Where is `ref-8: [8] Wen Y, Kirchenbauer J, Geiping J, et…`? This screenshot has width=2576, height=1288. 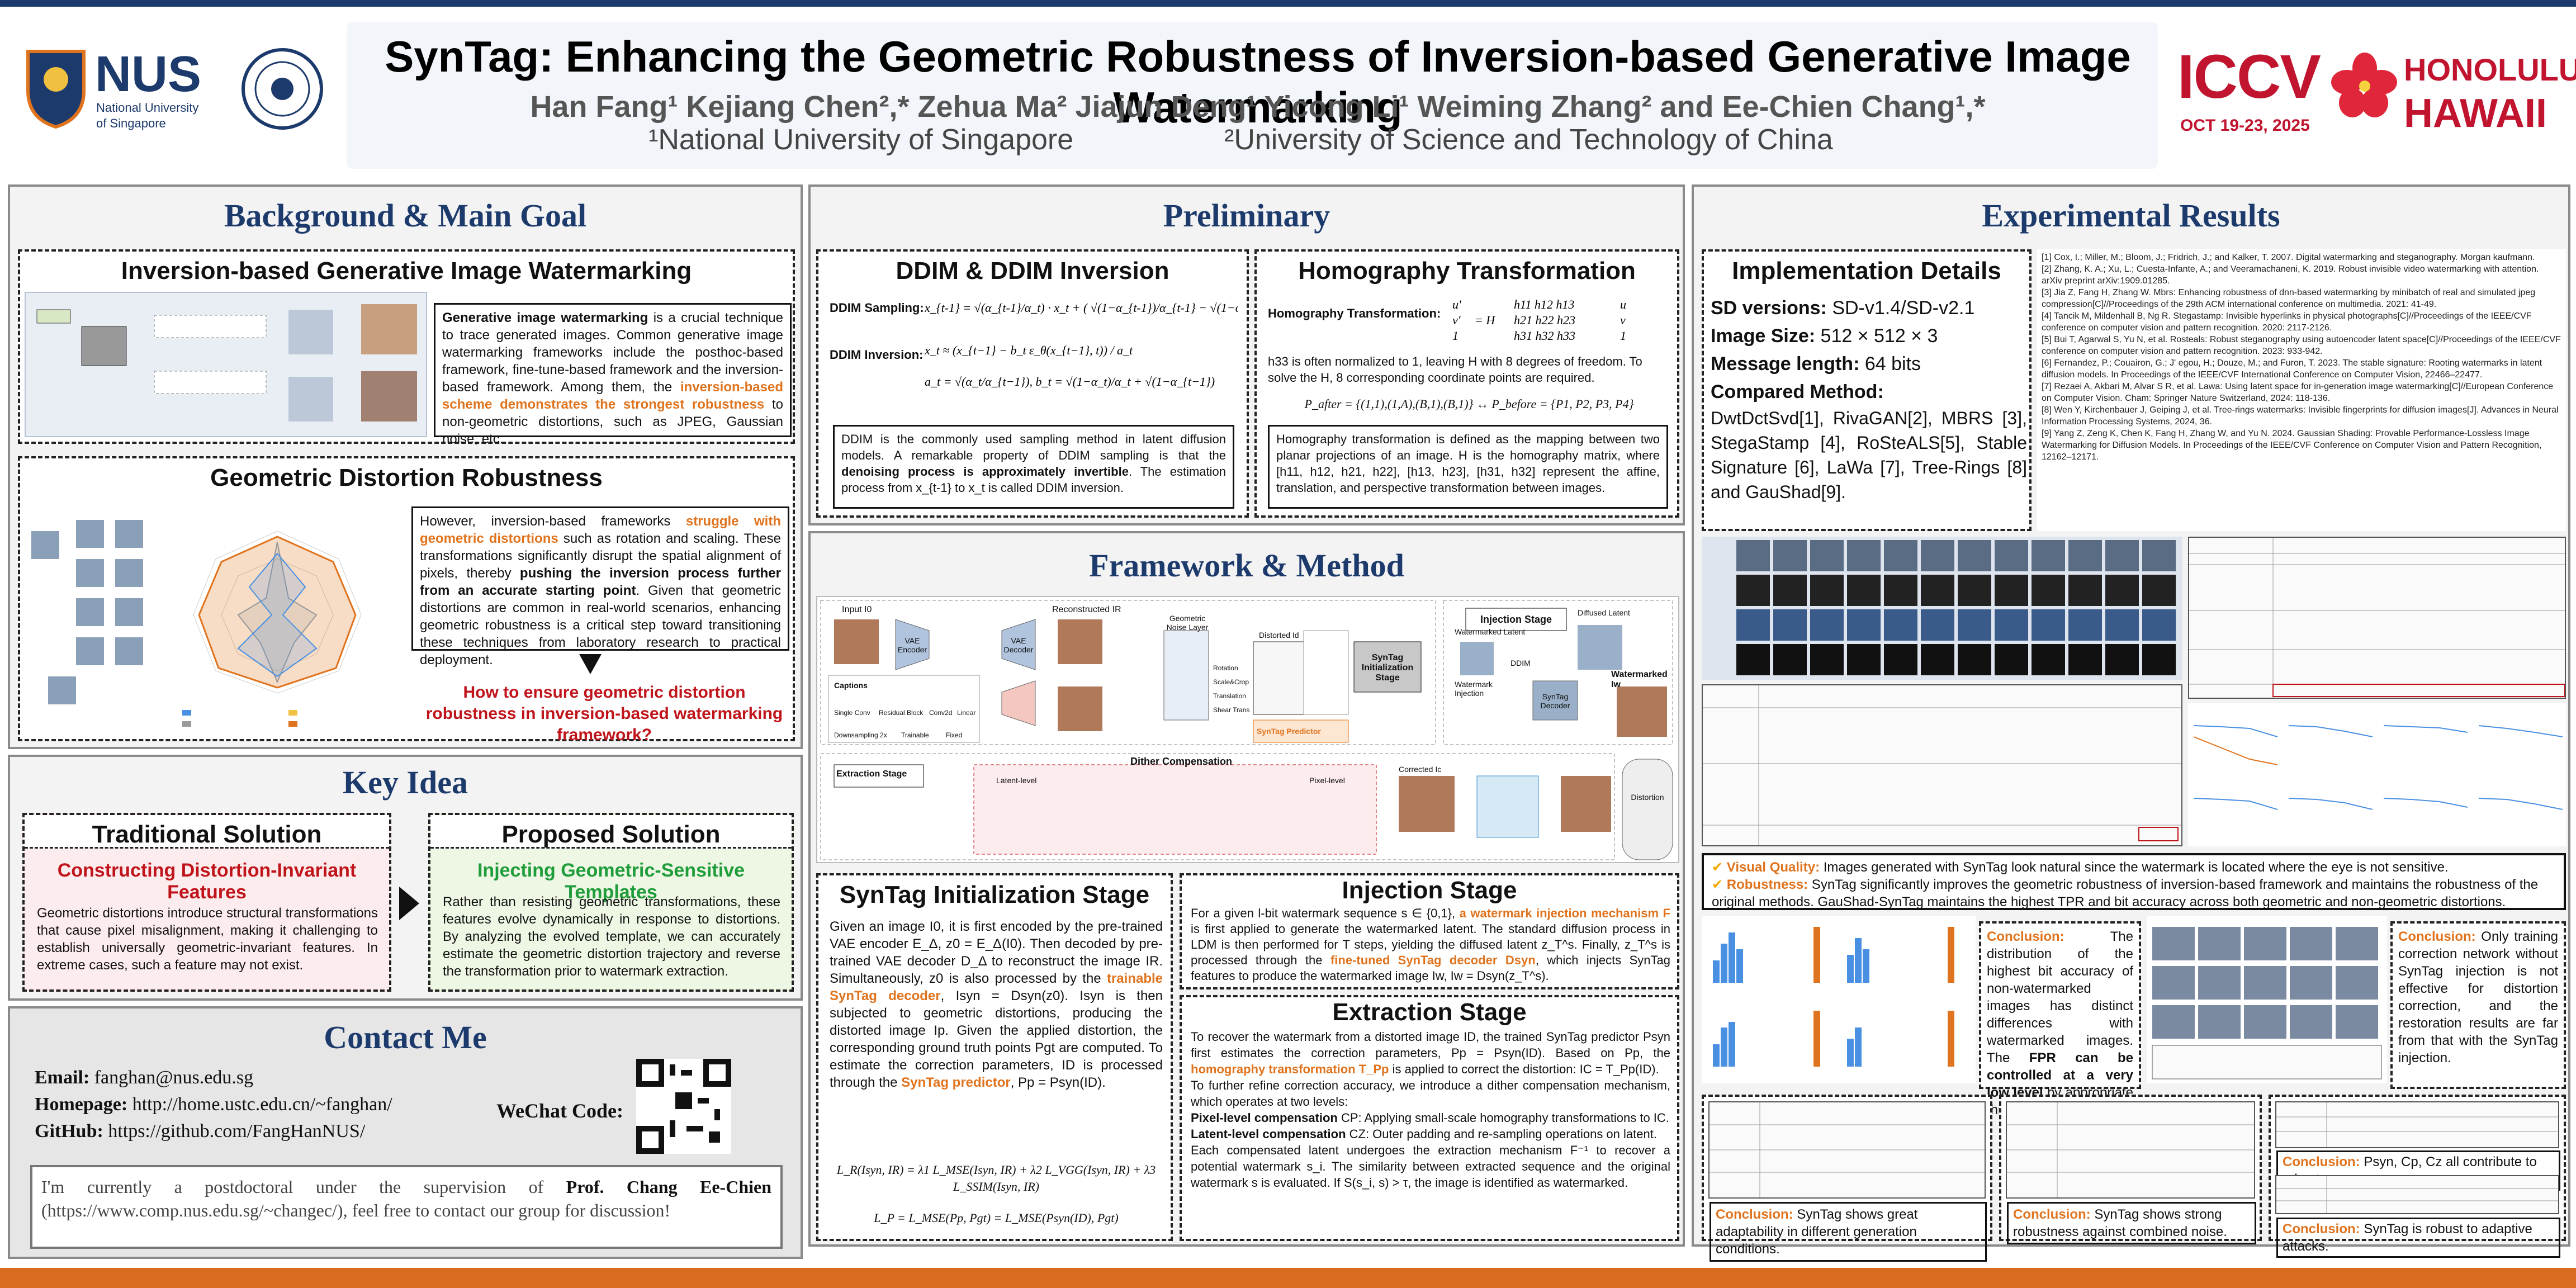
ref-8: [8] Wen Y, Kirchenbauer J, Geiping J, et… is located at coordinates (2300, 416).